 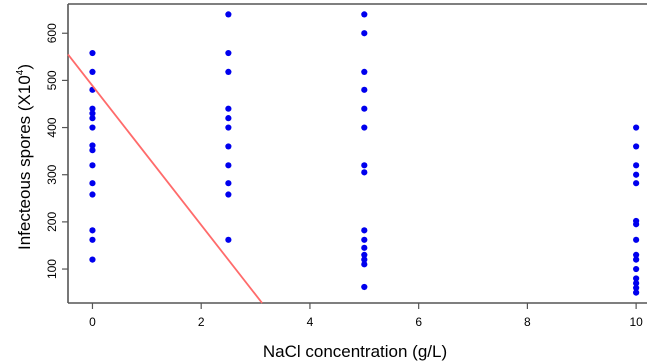 What do you see at coordinates (20, 72) in the screenshot?
I see `y-axis-title-superscript: 4` at bounding box center [20, 72].